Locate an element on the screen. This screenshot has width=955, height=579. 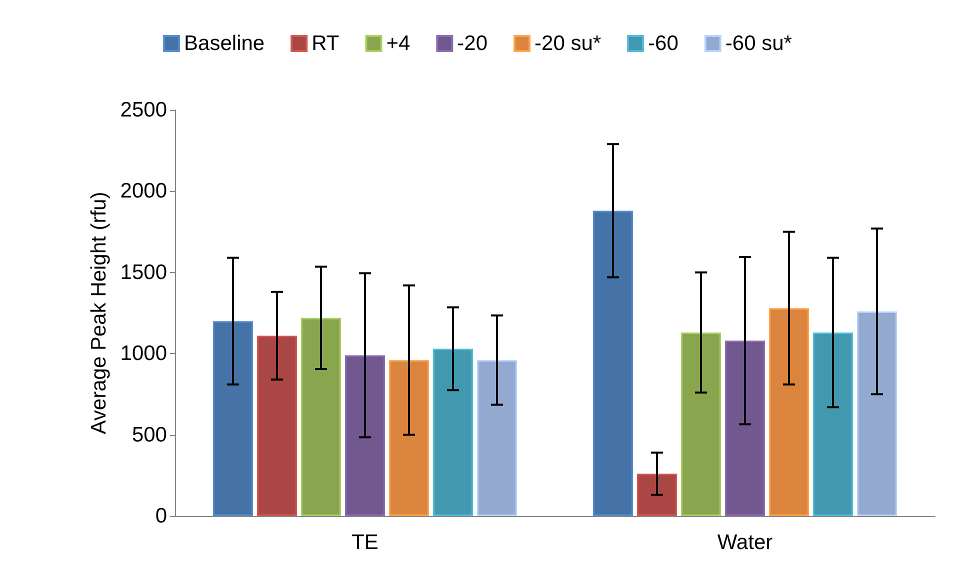
x-tick-label: Water is located at coordinates (745, 542).